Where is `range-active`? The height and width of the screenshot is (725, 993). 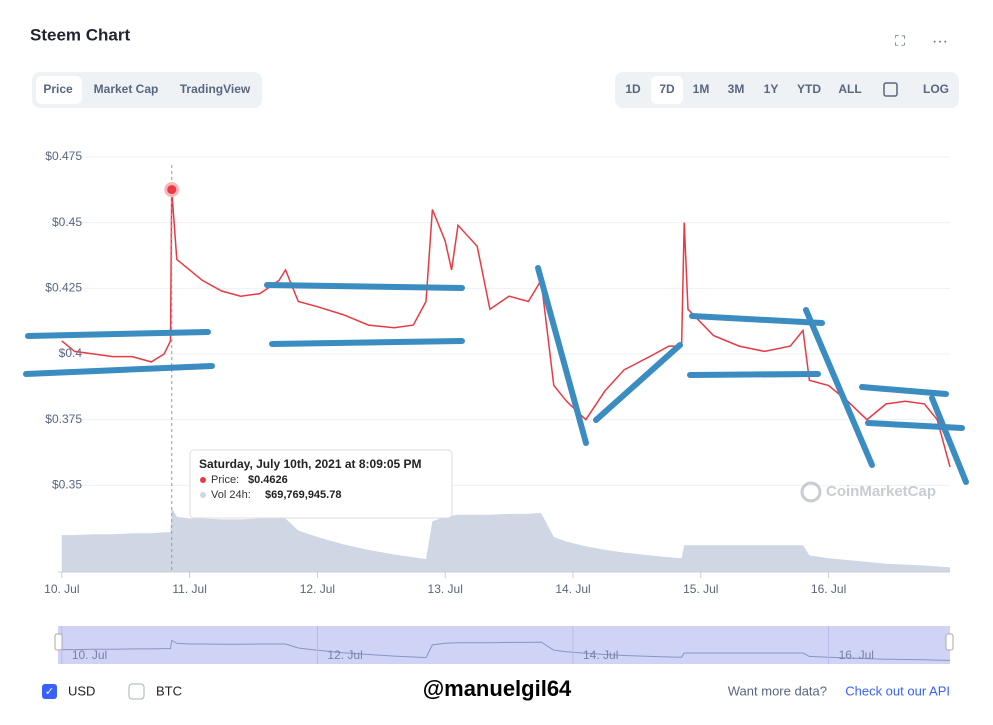 range-active is located at coordinates (667, 90).